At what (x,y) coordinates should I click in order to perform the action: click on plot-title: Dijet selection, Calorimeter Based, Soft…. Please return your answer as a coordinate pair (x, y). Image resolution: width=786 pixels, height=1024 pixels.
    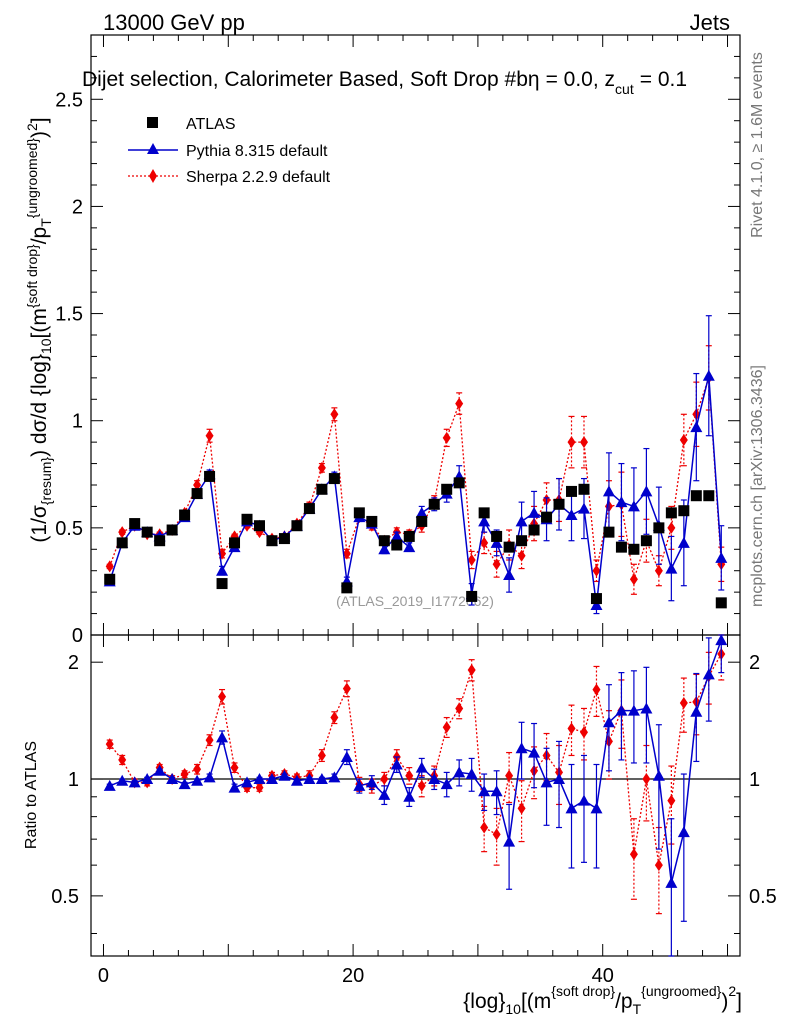
    Looking at the image, I should click on (384, 82).